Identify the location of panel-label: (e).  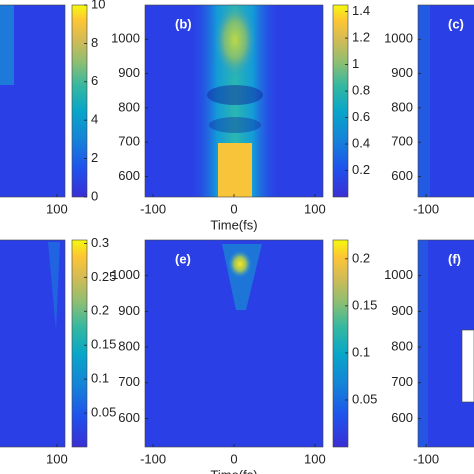
(183, 258).